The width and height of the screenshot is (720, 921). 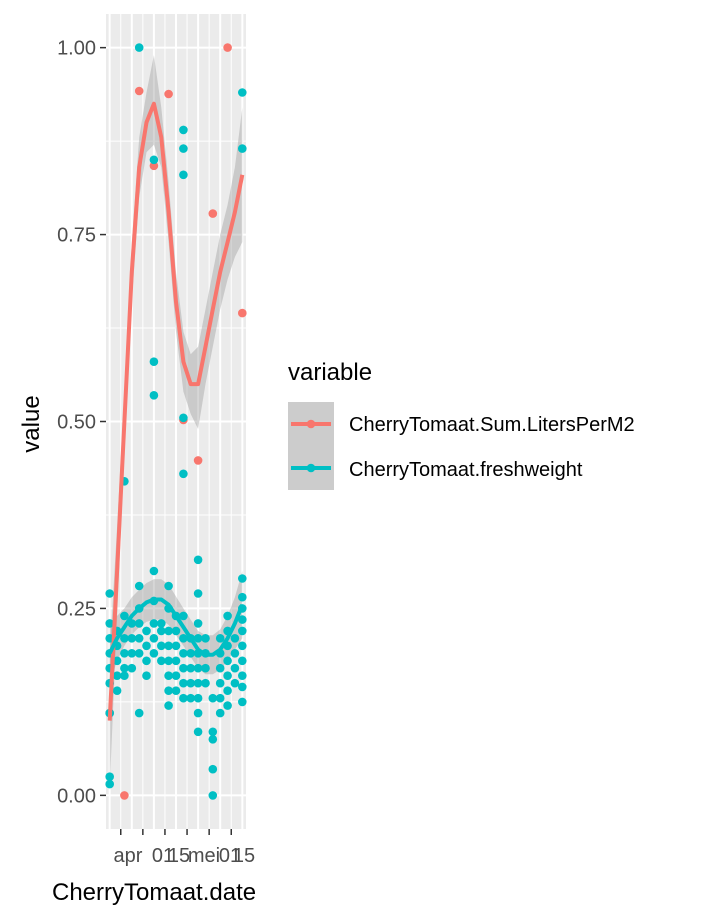 I want to click on x-tick-label: mei, so click(x=204, y=856).